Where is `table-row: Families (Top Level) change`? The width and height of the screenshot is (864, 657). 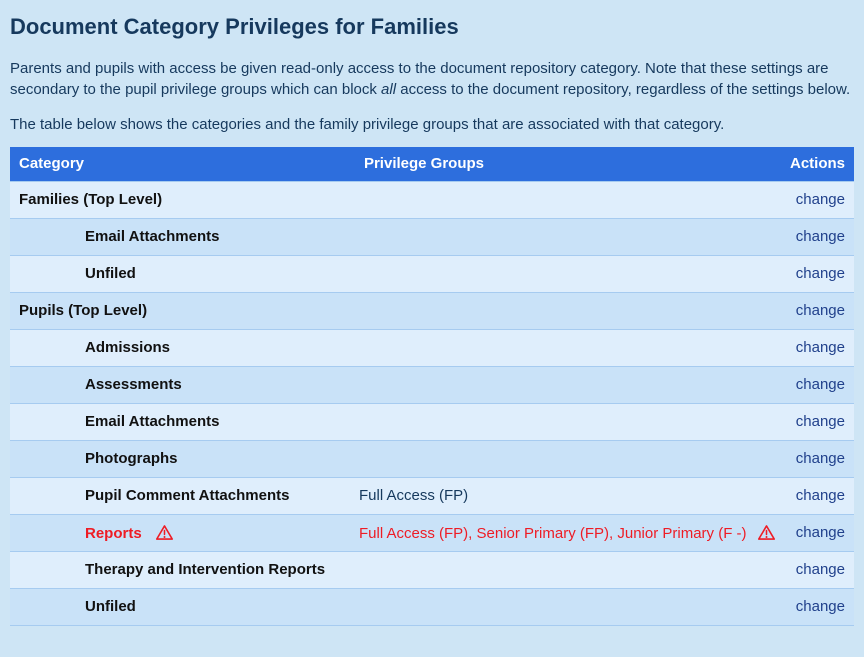
table-row: Families (Top Level) change is located at coordinates (432, 200).